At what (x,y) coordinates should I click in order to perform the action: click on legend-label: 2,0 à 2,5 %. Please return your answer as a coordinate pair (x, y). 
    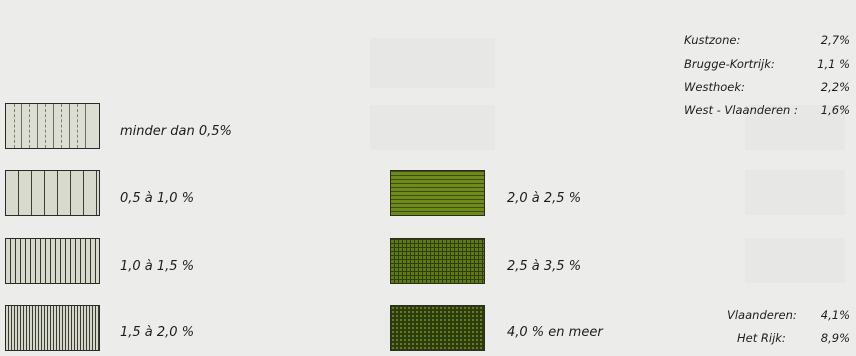
    Looking at the image, I should click on (544, 198).